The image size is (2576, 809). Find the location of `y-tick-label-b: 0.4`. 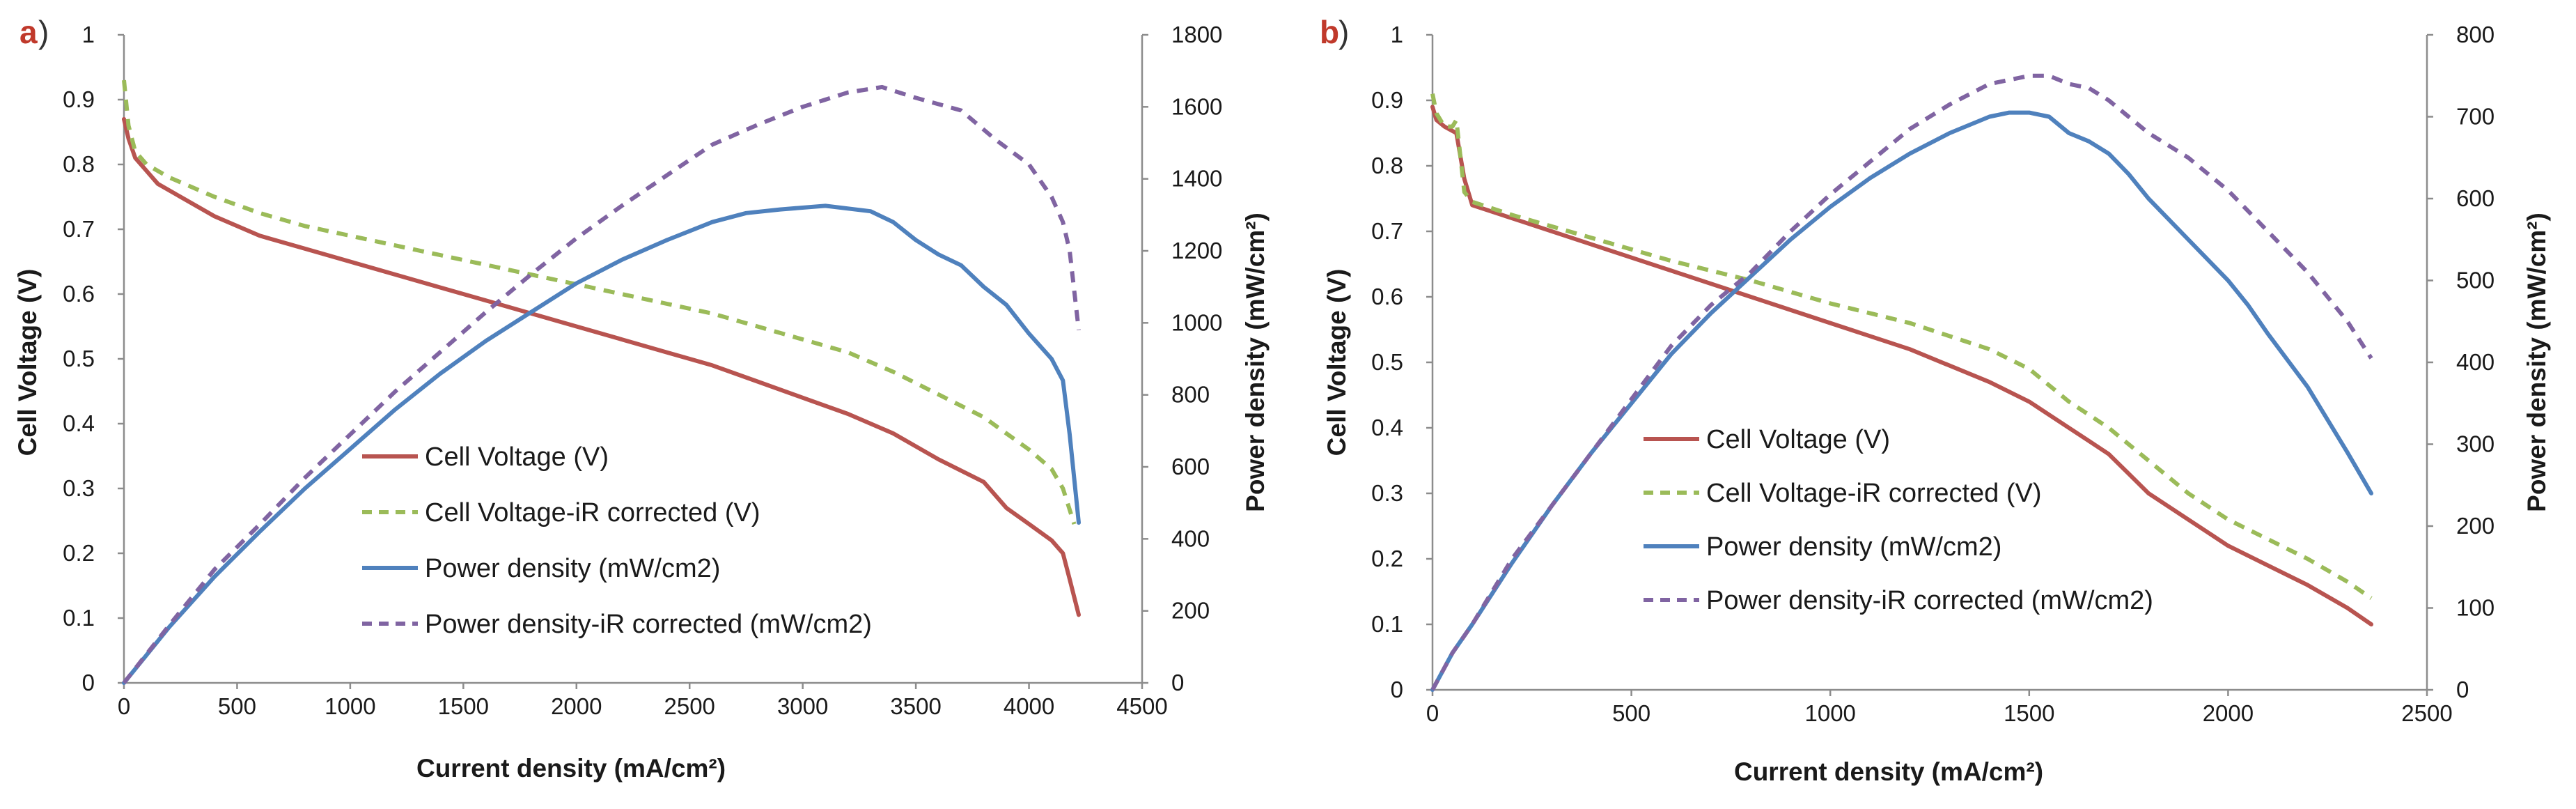

y-tick-label-b: 0.4 is located at coordinates (1387, 427).